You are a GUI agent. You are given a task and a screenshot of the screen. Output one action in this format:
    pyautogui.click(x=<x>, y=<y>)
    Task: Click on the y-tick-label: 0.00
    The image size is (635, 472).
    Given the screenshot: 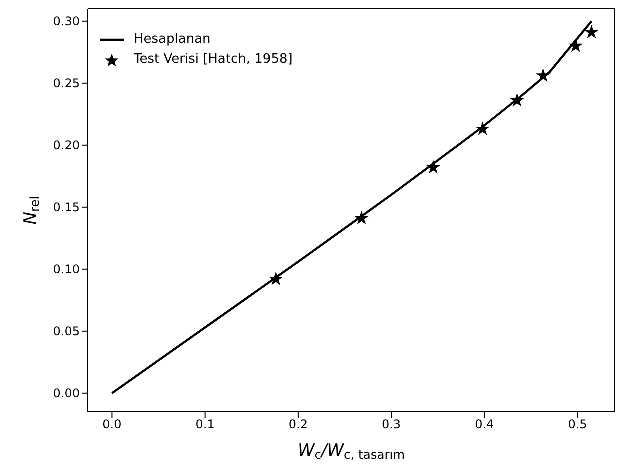 What is the action you would take?
    pyautogui.click(x=66, y=393)
    